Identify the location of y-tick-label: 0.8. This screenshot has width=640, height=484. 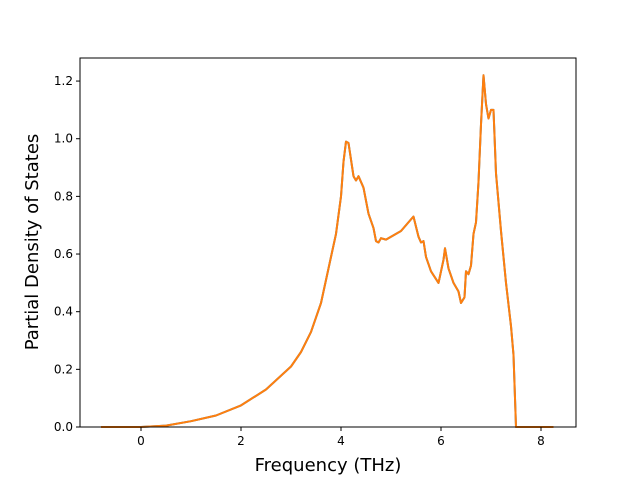
(63, 196).